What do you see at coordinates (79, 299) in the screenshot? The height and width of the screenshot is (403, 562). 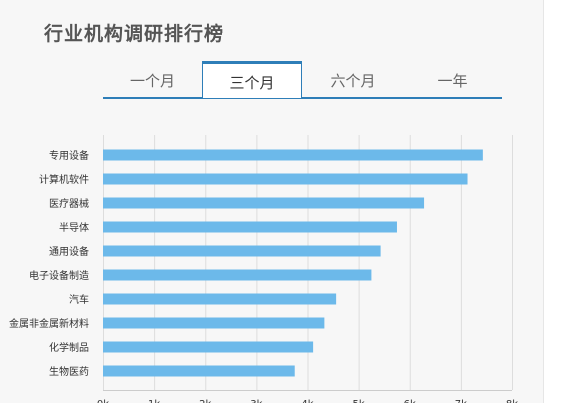 I see `category-label: 汽车` at bounding box center [79, 299].